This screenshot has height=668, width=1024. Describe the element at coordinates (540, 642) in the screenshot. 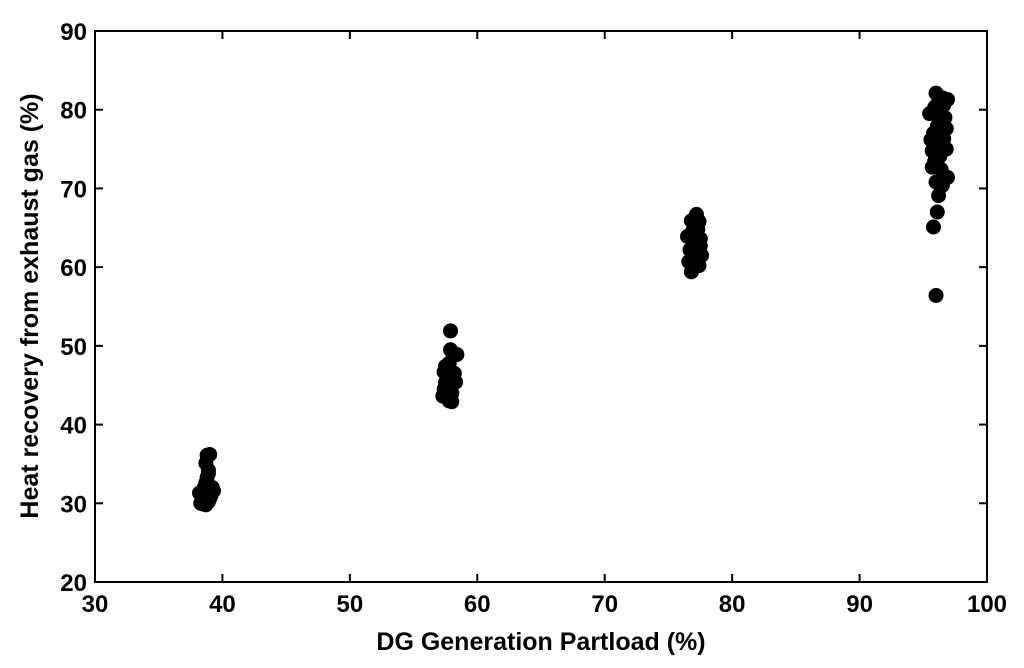

I see `x-axis-label: DG Generation Partload (%)` at that location.